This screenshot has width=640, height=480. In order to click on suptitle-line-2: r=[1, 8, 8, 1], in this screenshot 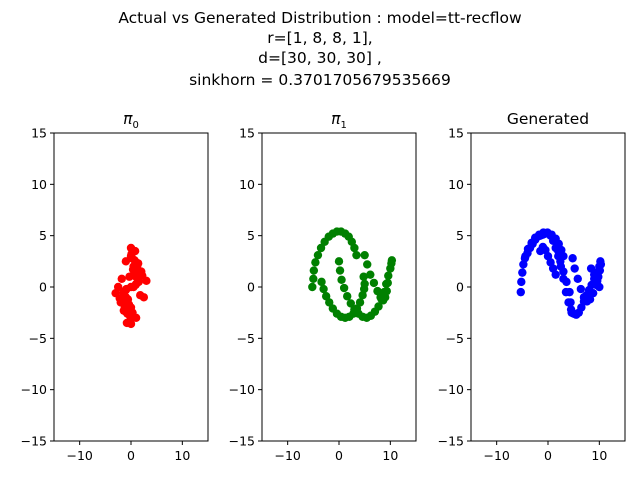, I will do `click(319, 38)`.